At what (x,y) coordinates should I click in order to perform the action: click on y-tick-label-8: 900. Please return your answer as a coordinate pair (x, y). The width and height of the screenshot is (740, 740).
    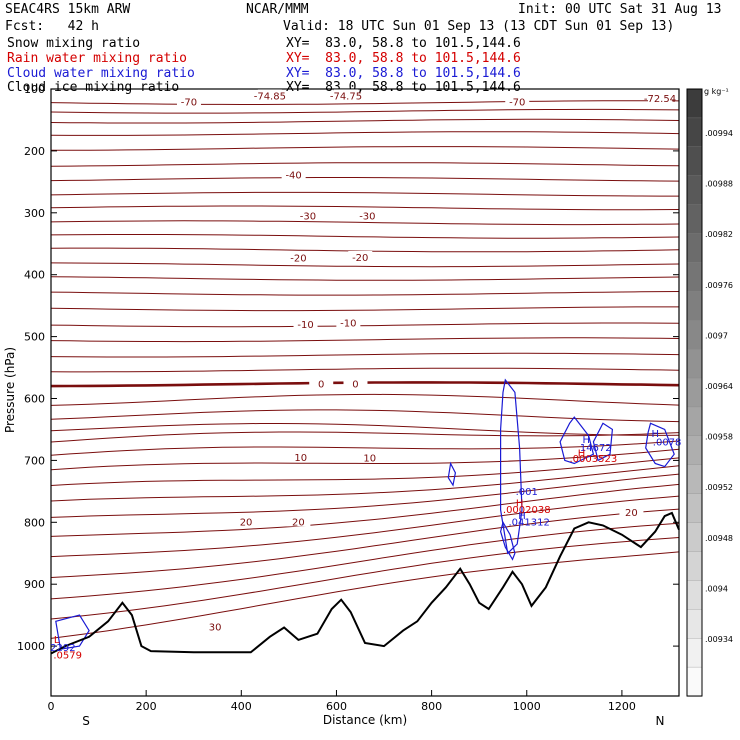
    Looking at the image, I should click on (34, 584).